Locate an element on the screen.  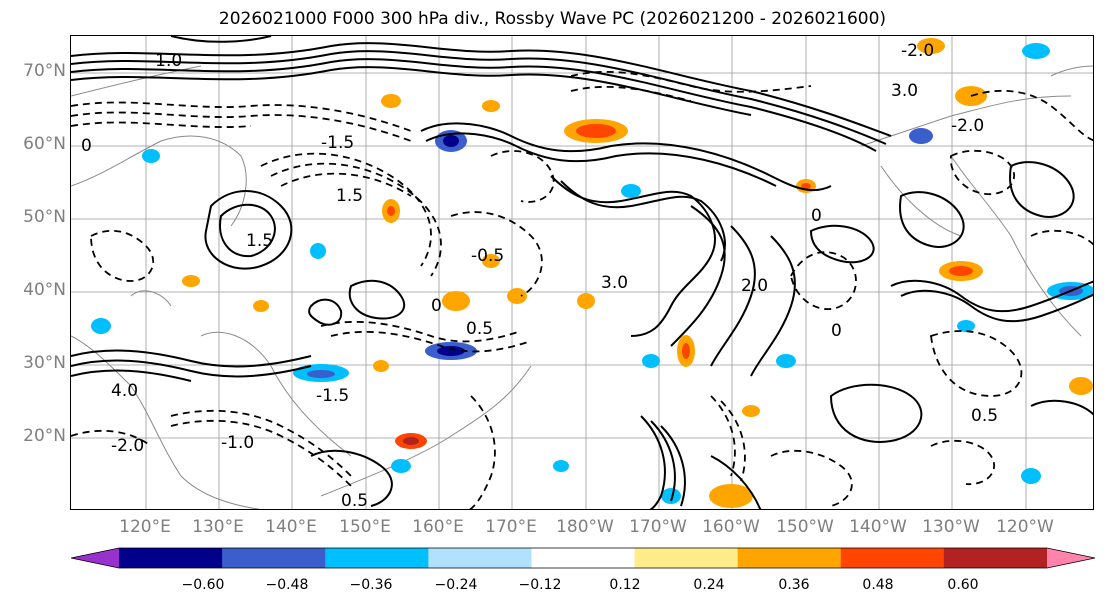
colorbar-segments is located at coordinates (583, 558).